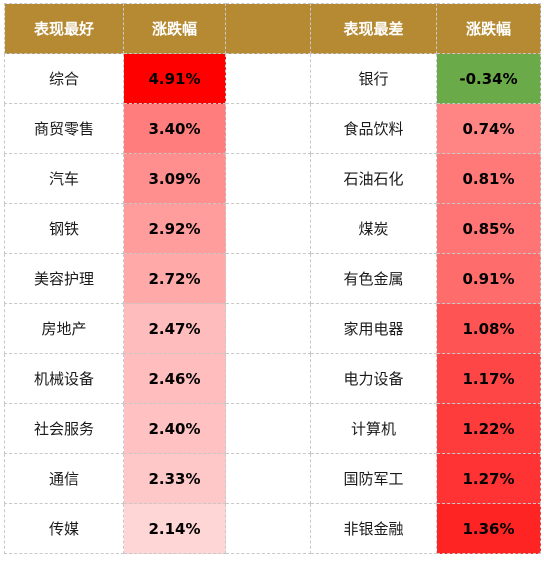  What do you see at coordinates (174, 78) in the screenshot?
I see `best-industry-change: 4.91%` at bounding box center [174, 78].